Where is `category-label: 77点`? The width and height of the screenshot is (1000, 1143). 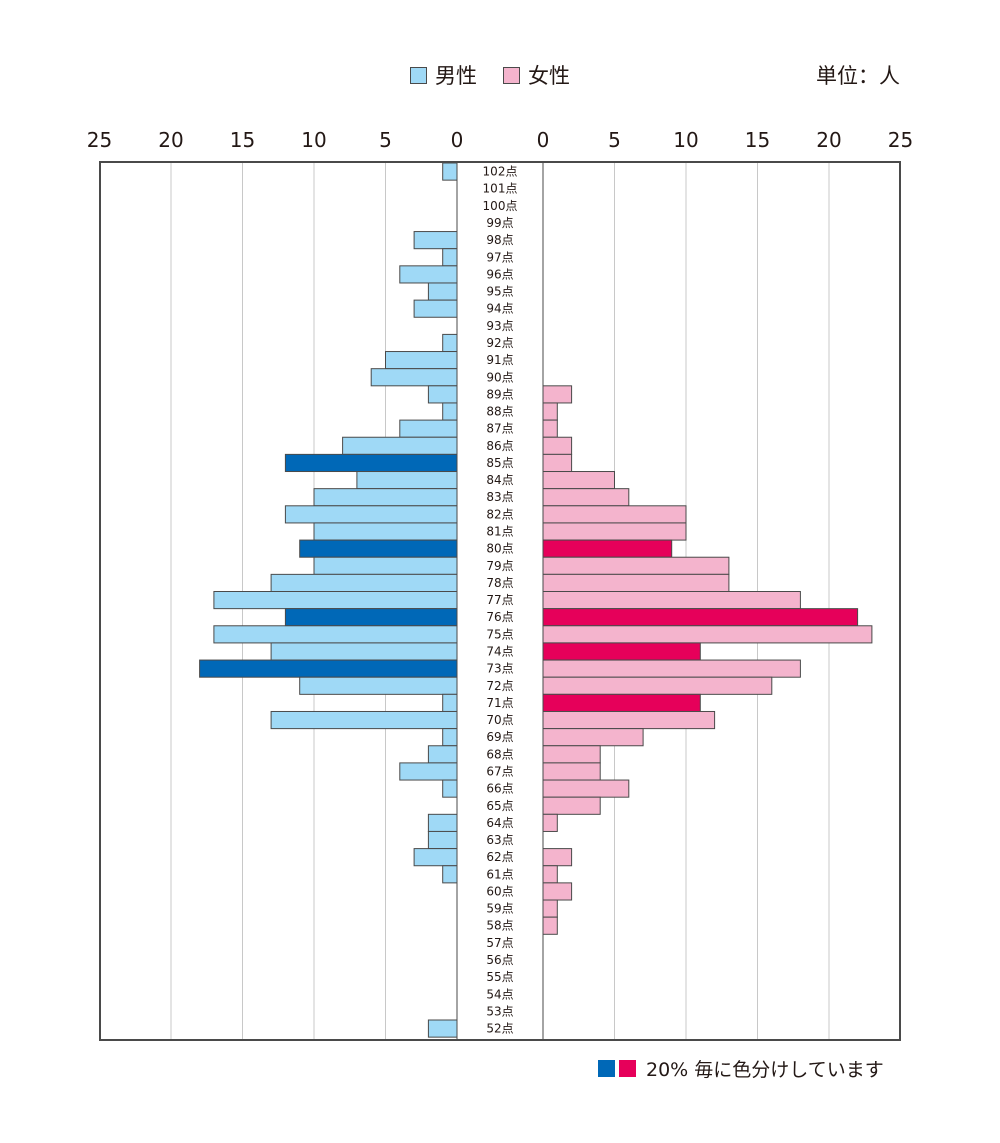 category-label: 77点 is located at coordinates (499, 600).